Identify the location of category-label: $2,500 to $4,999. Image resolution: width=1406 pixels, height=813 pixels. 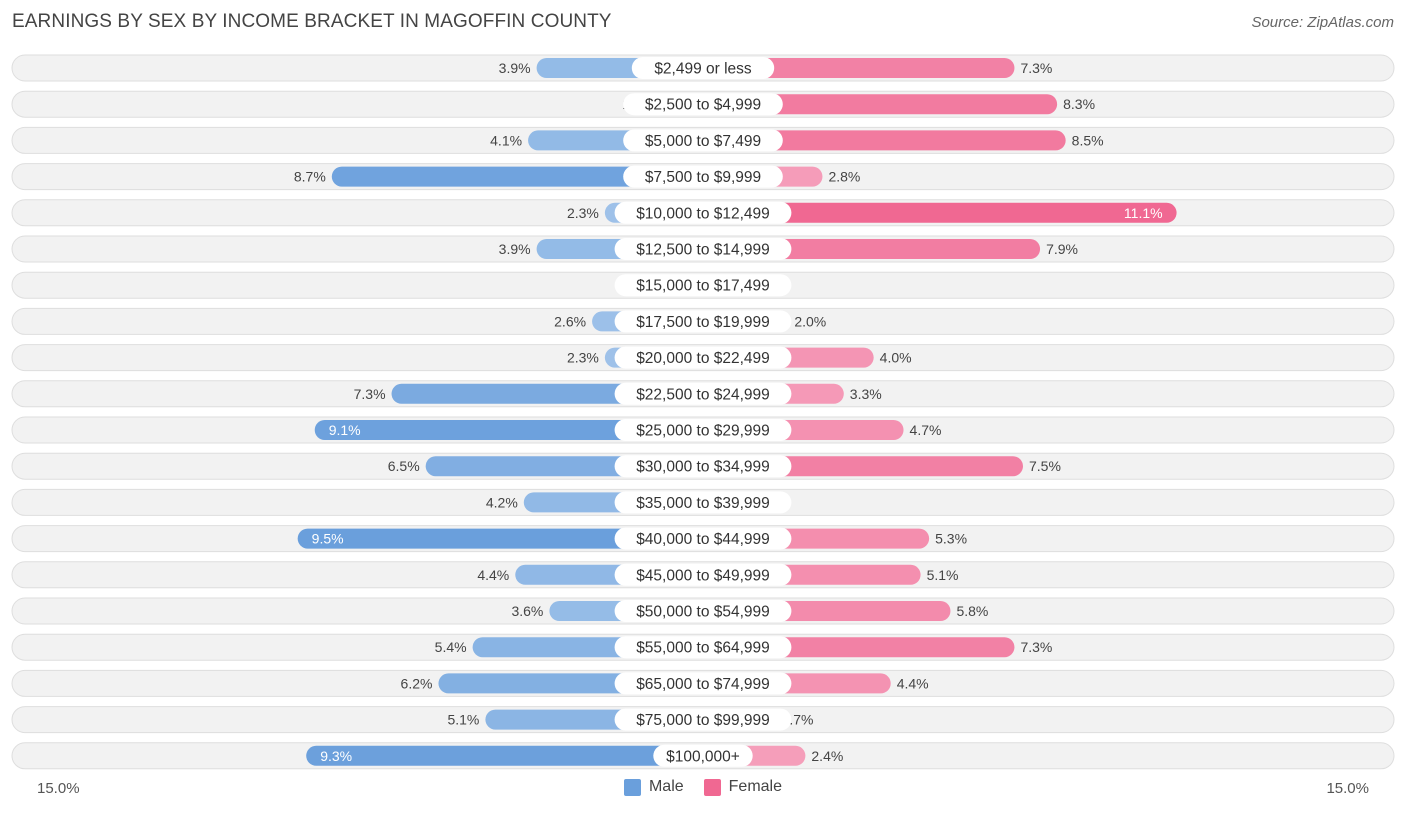
(703, 105).